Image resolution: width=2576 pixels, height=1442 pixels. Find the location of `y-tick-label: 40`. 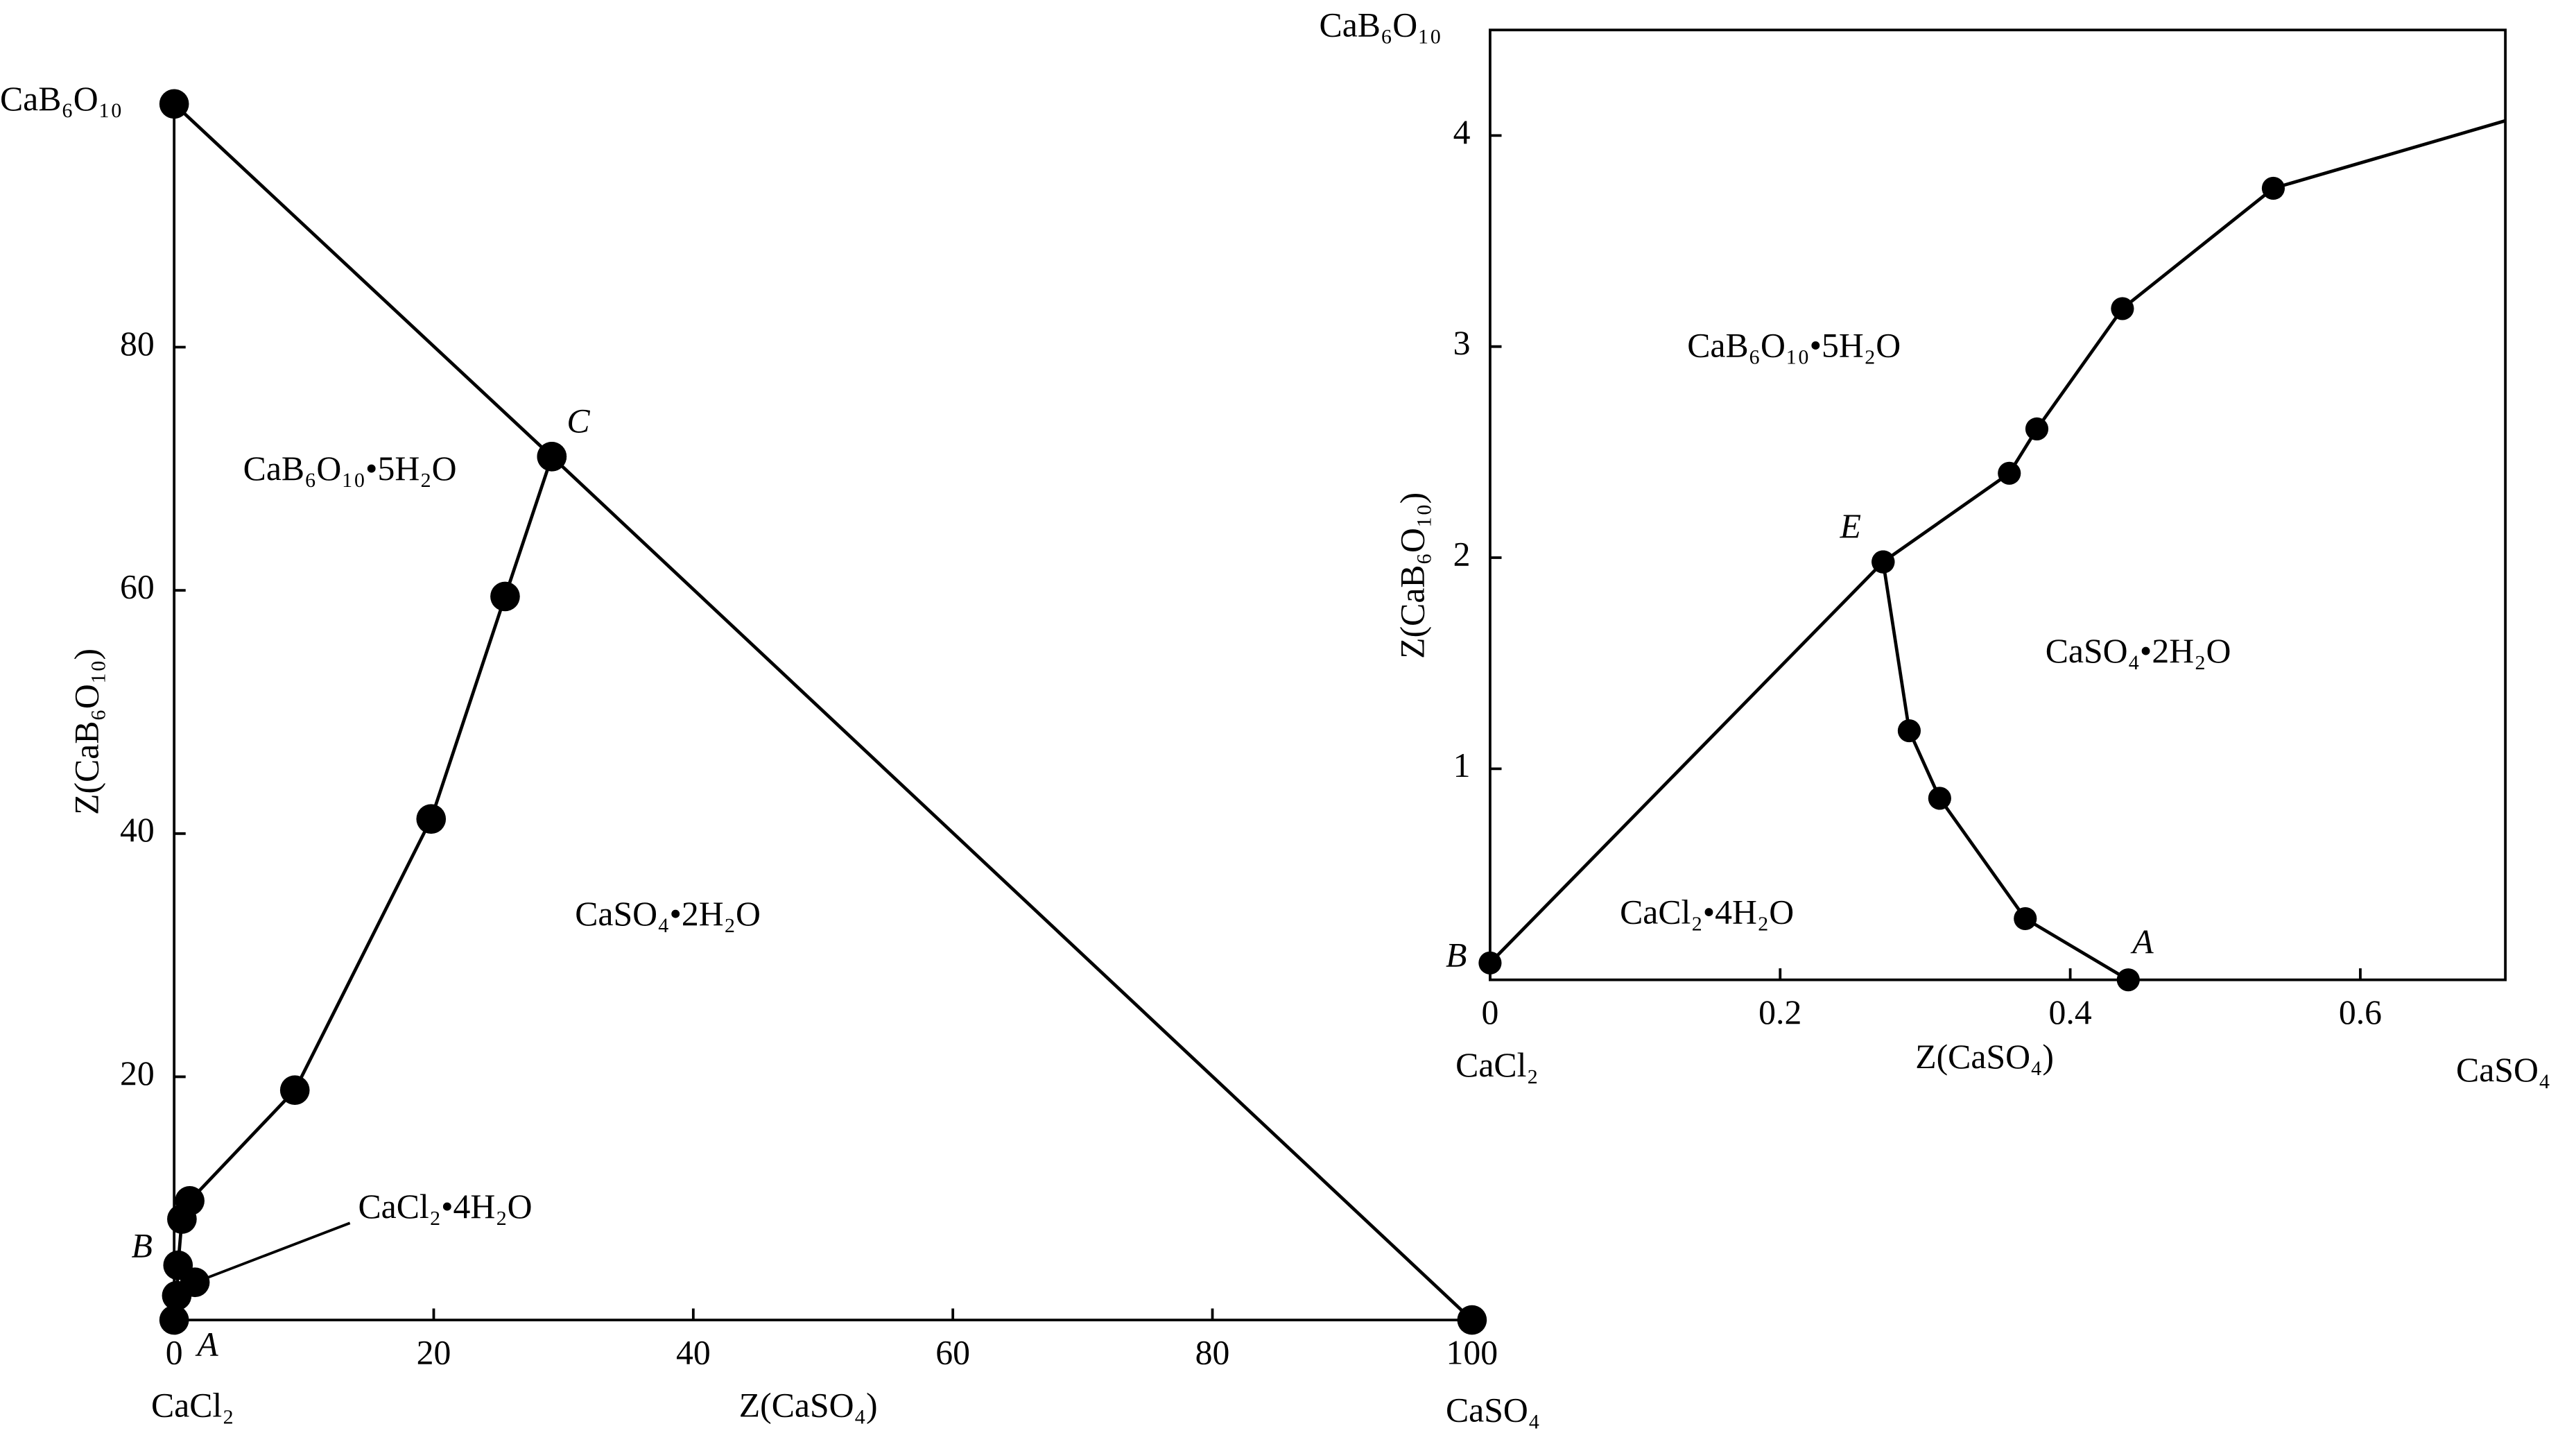

y-tick-label: 40 is located at coordinates (137, 830).